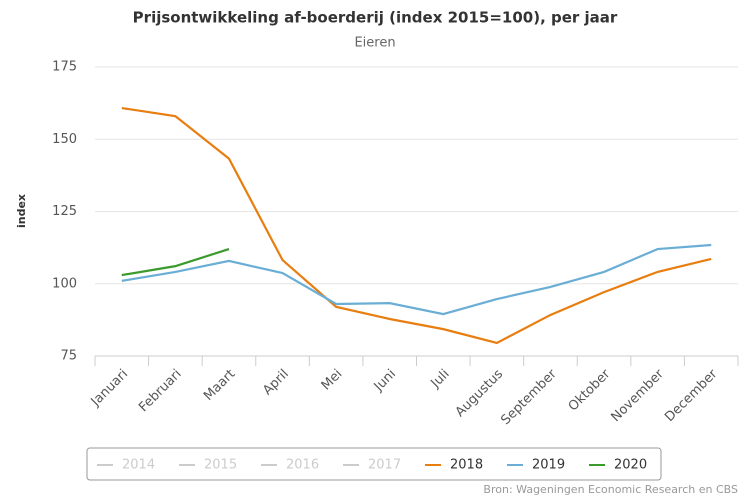 The image size is (750, 500). I want to click on x-tick-label: Juli, so click(440, 379).